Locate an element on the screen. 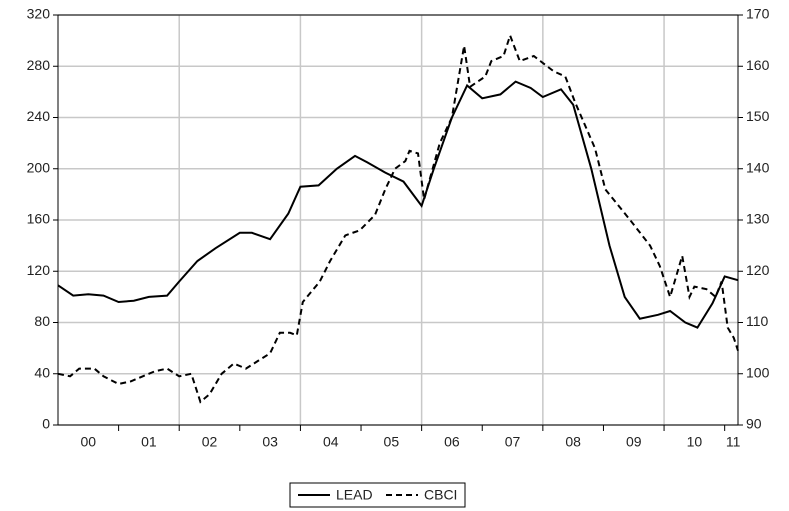 This screenshot has width=789, height=511. x-tick-label: 05 is located at coordinates (392, 442).